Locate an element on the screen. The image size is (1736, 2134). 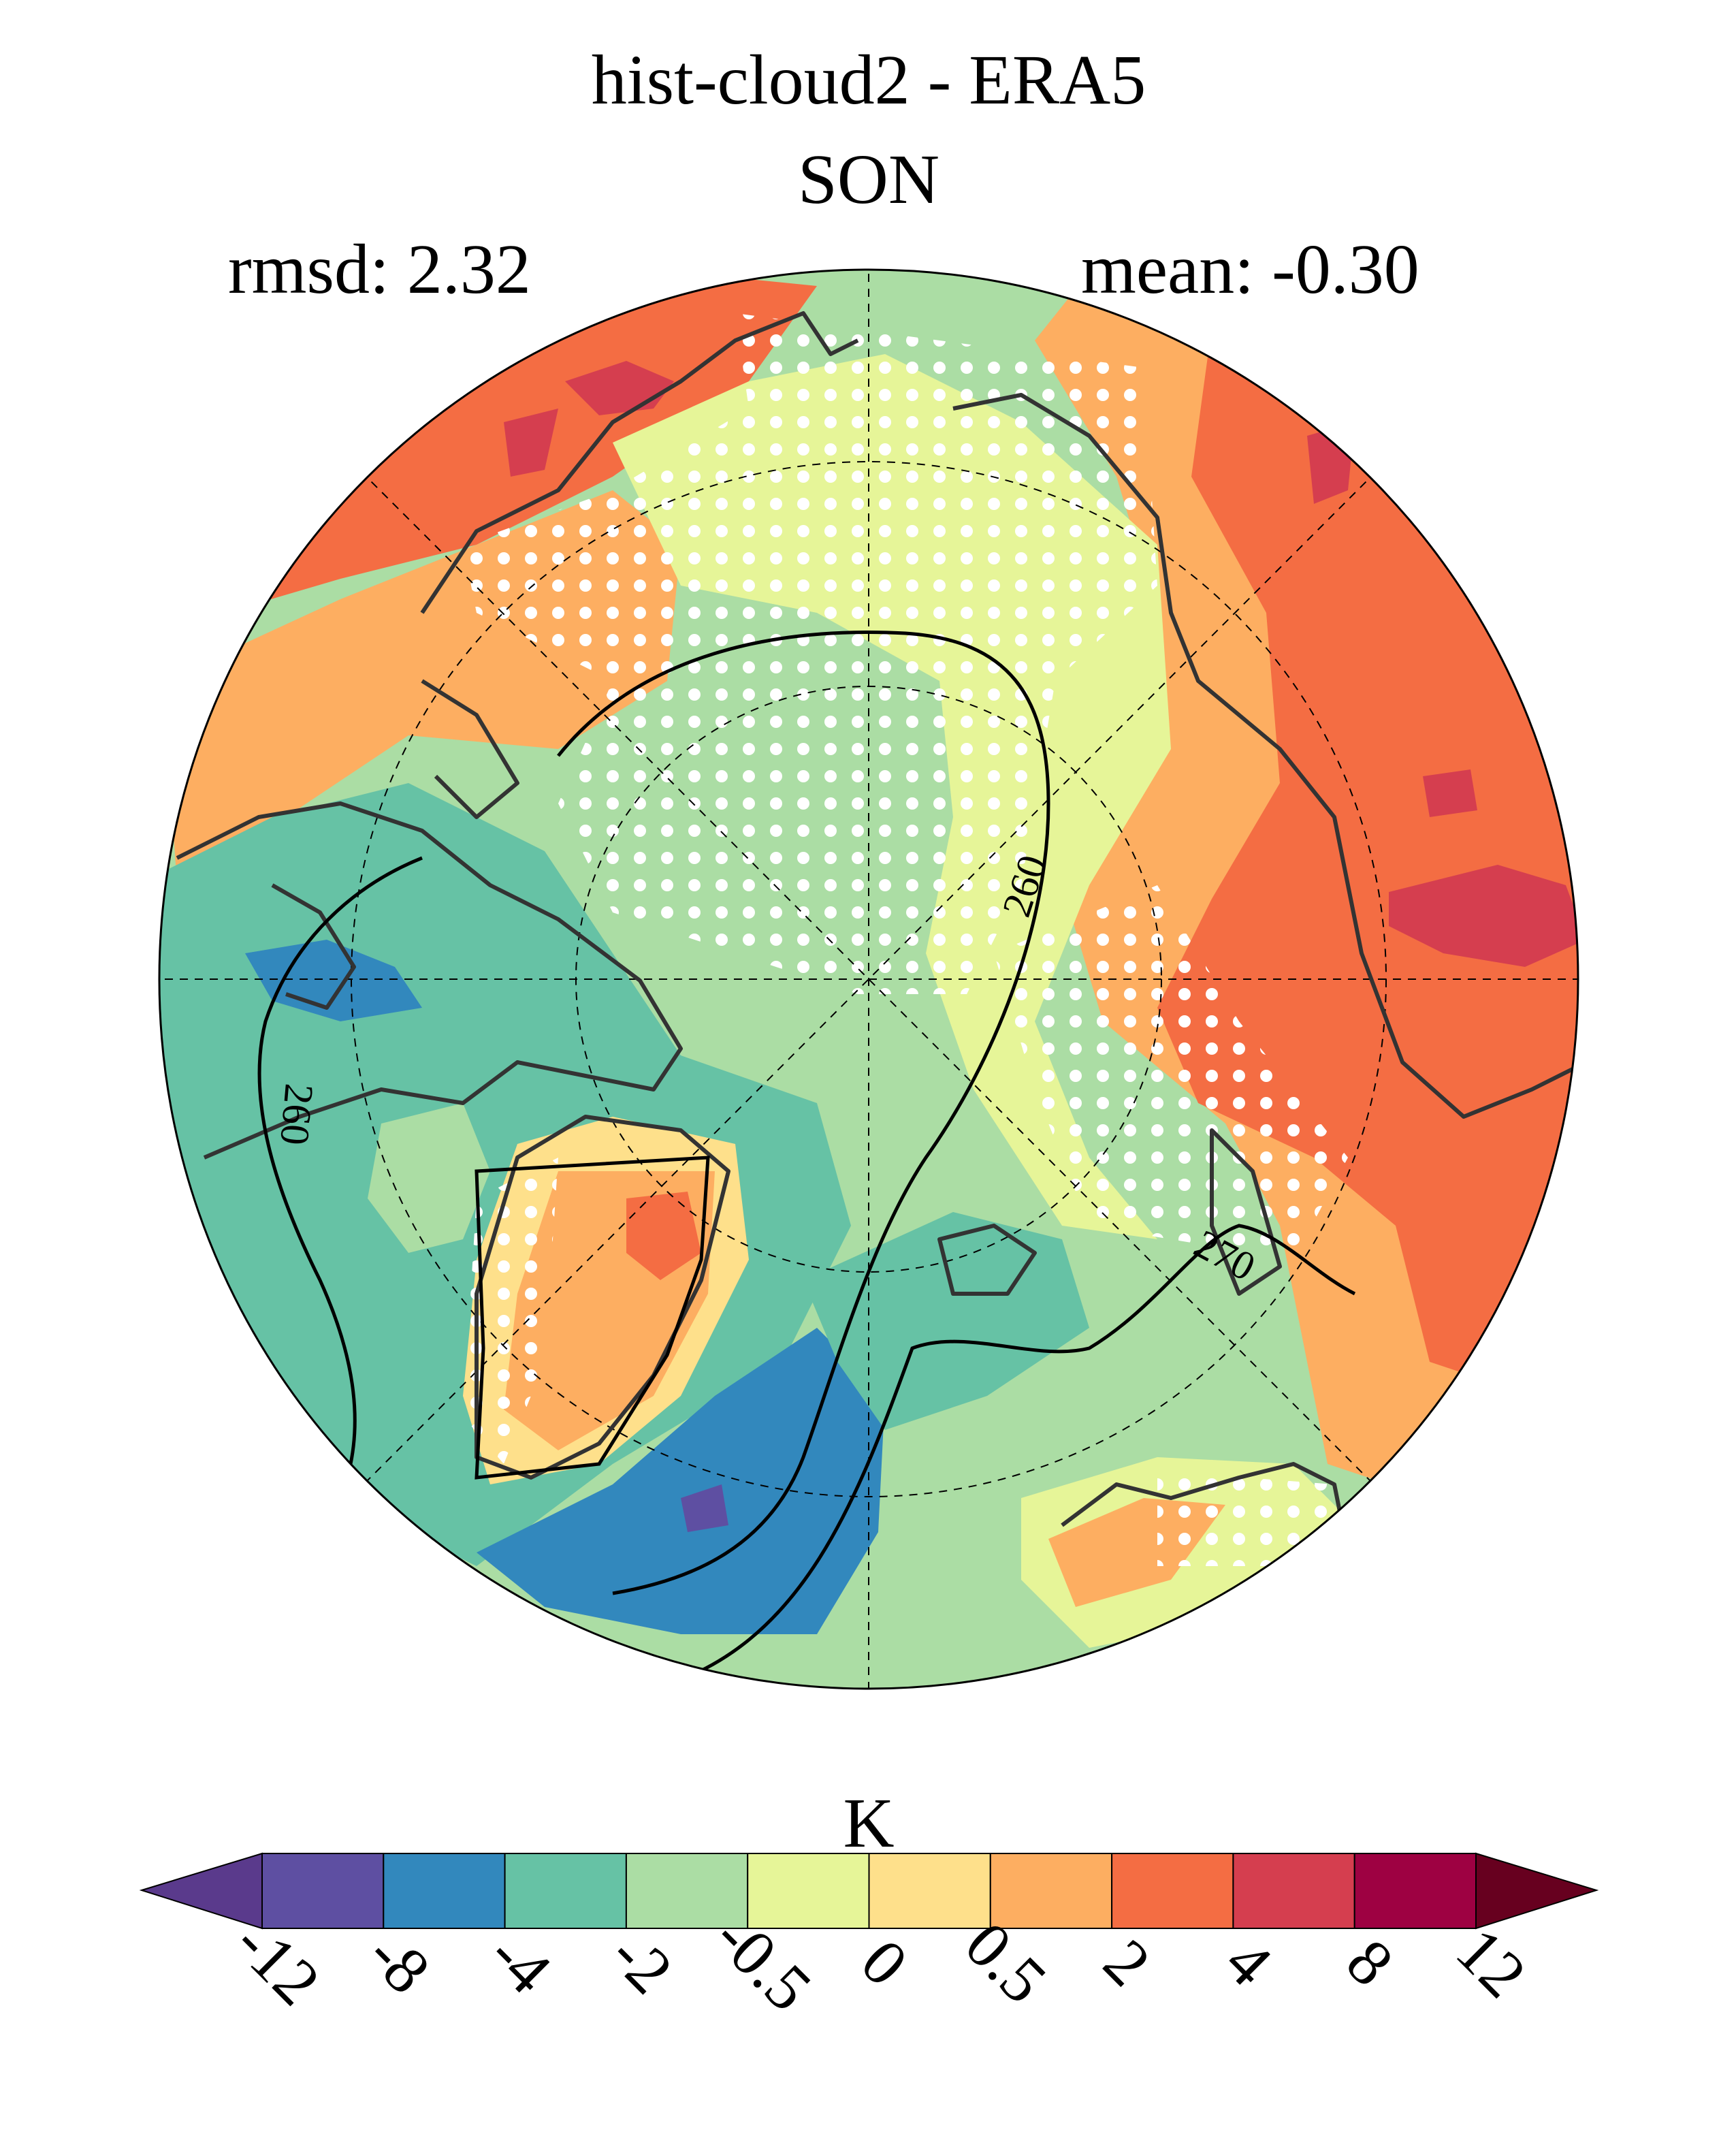
map-title: hist-cloud2 - ERA5 is located at coordinates (869, 80).